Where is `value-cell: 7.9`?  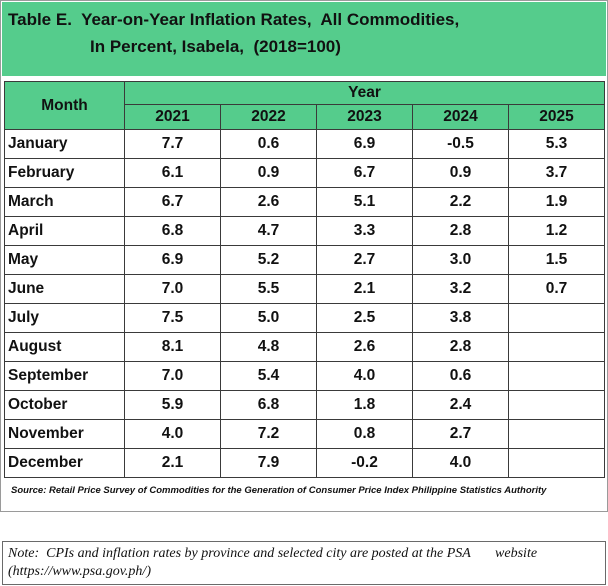
value-cell: 7.9 is located at coordinates (268, 463).